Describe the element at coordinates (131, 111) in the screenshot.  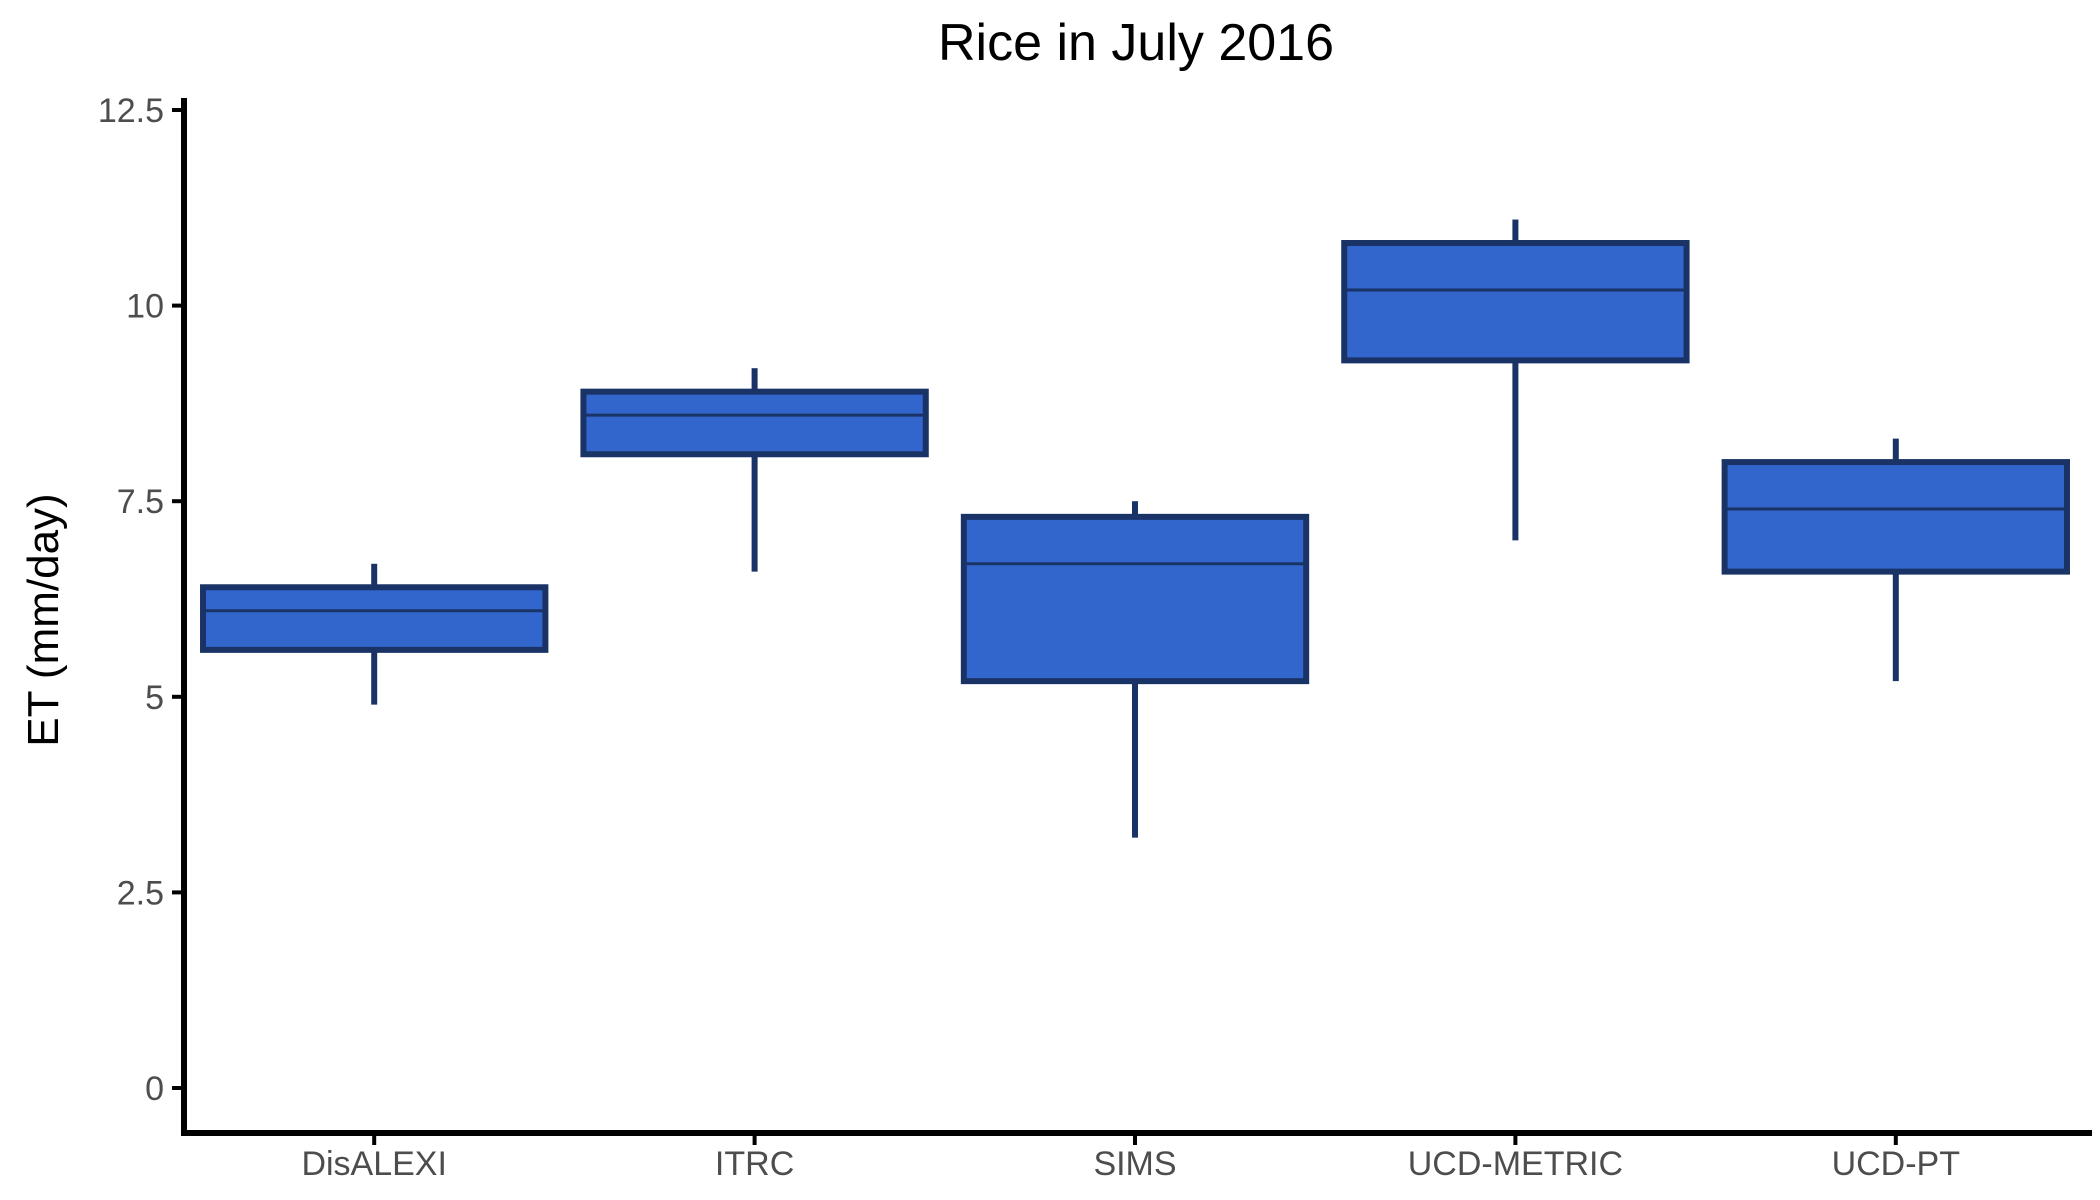
I see `y-tick-label: 12.5` at that location.